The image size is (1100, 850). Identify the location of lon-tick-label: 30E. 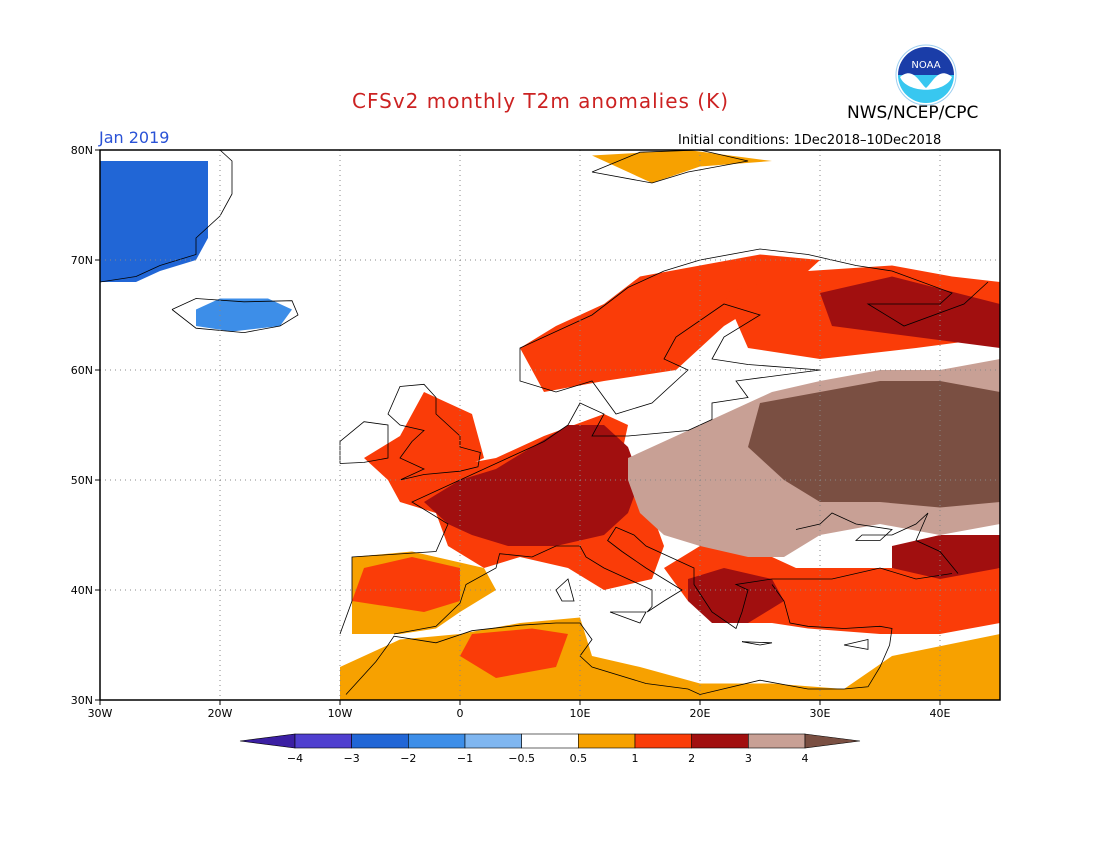
(820, 713).